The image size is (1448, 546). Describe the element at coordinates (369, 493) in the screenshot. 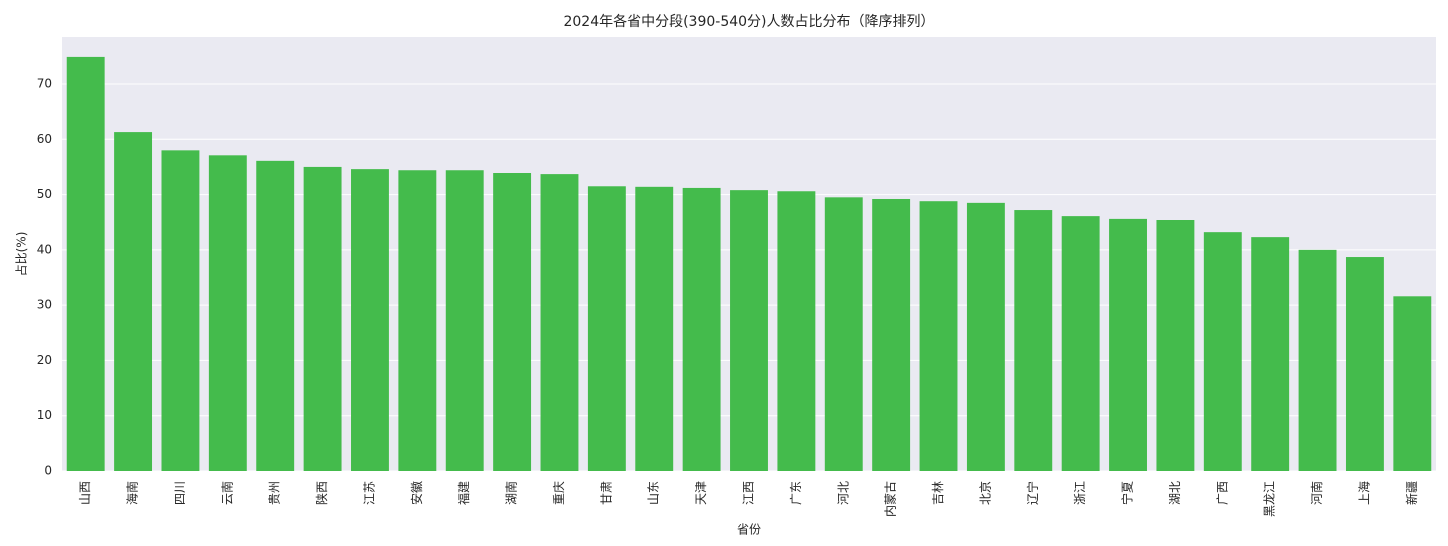

I see `x-tick-label: 江苏` at that location.